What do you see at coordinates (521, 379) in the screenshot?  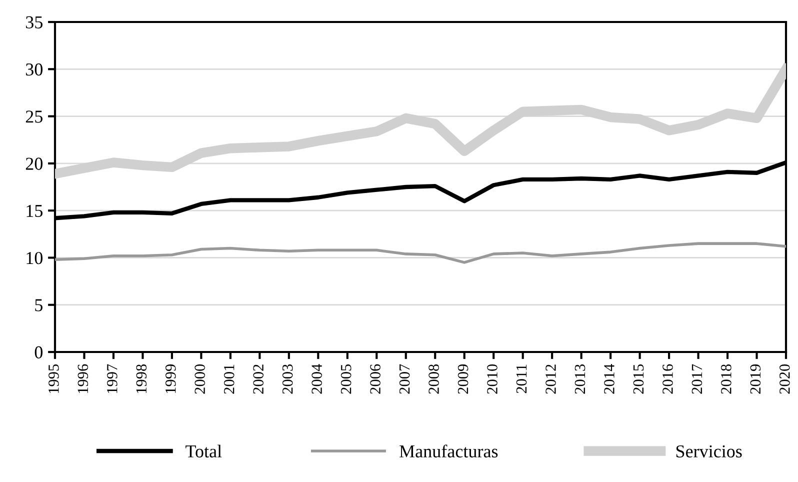 I see `x-tick-label: 2011` at bounding box center [521, 379].